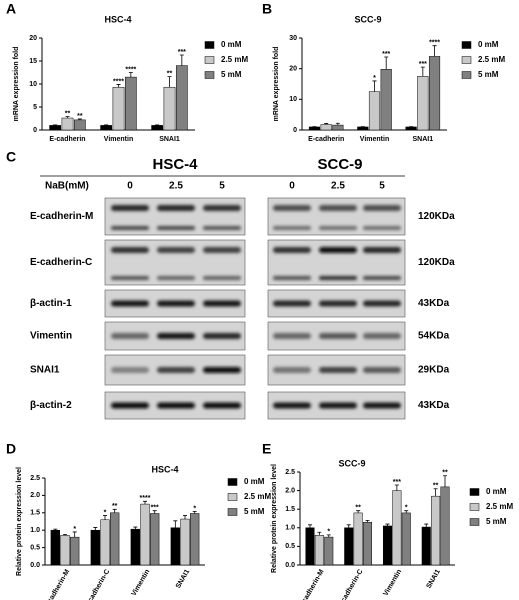 The image size is (519, 600). I want to click on size-label: 54KDa, so click(434, 336).